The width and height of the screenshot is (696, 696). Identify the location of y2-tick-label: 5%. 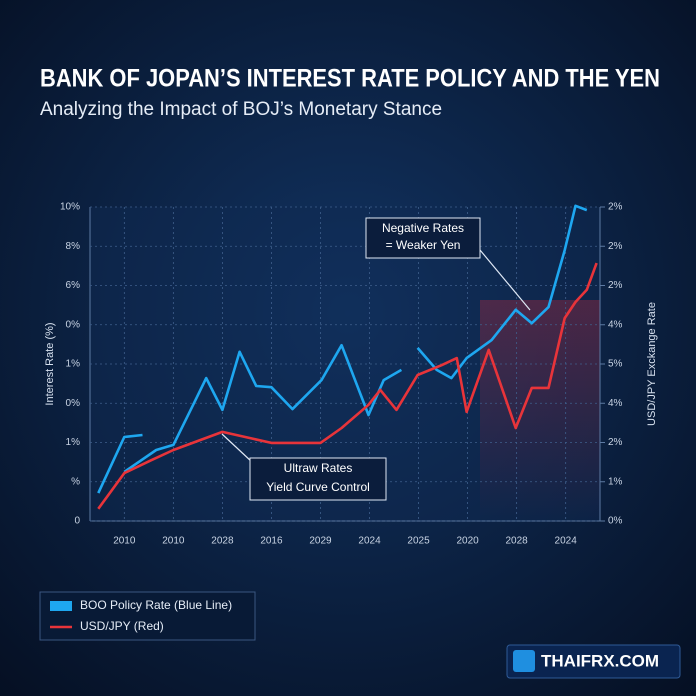
(615, 364).